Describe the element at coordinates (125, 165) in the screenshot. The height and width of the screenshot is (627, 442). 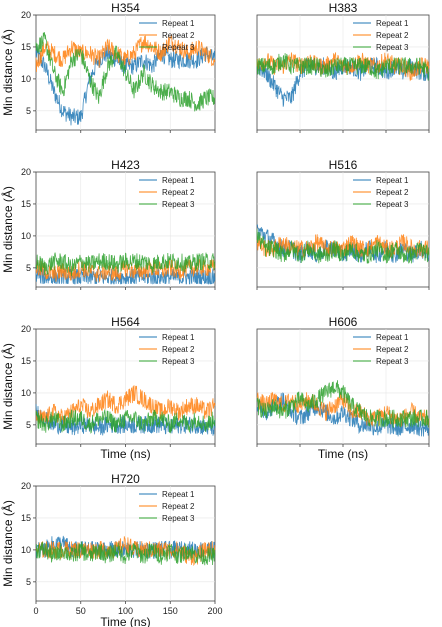
I see `panel-title: H423` at that location.